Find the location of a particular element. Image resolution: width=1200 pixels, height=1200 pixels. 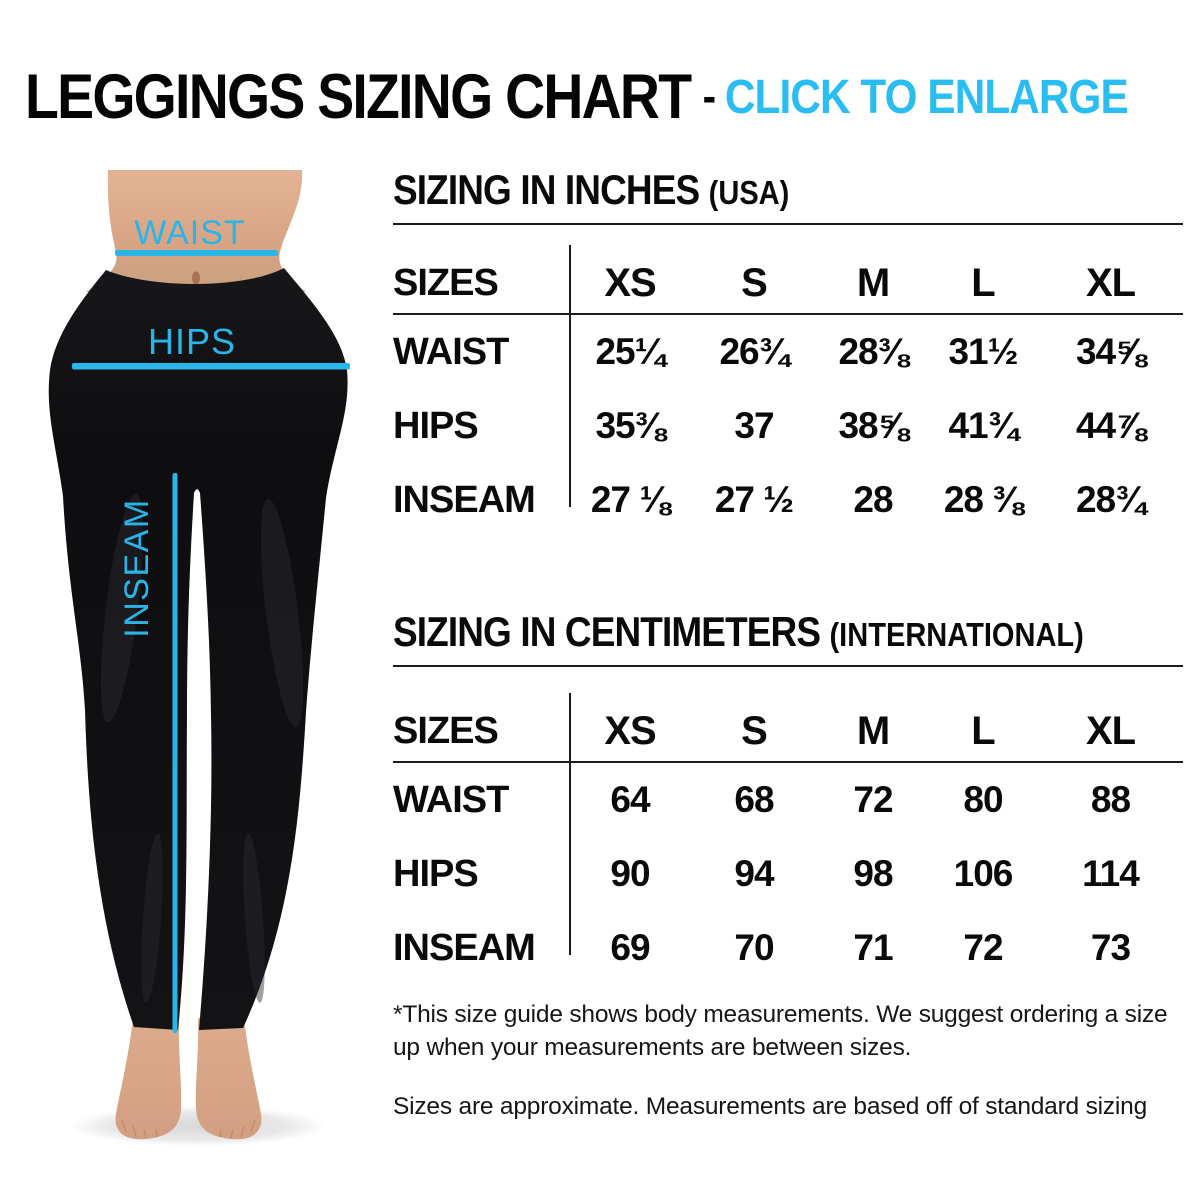

cell-value: 26¾ is located at coordinates (754, 351).